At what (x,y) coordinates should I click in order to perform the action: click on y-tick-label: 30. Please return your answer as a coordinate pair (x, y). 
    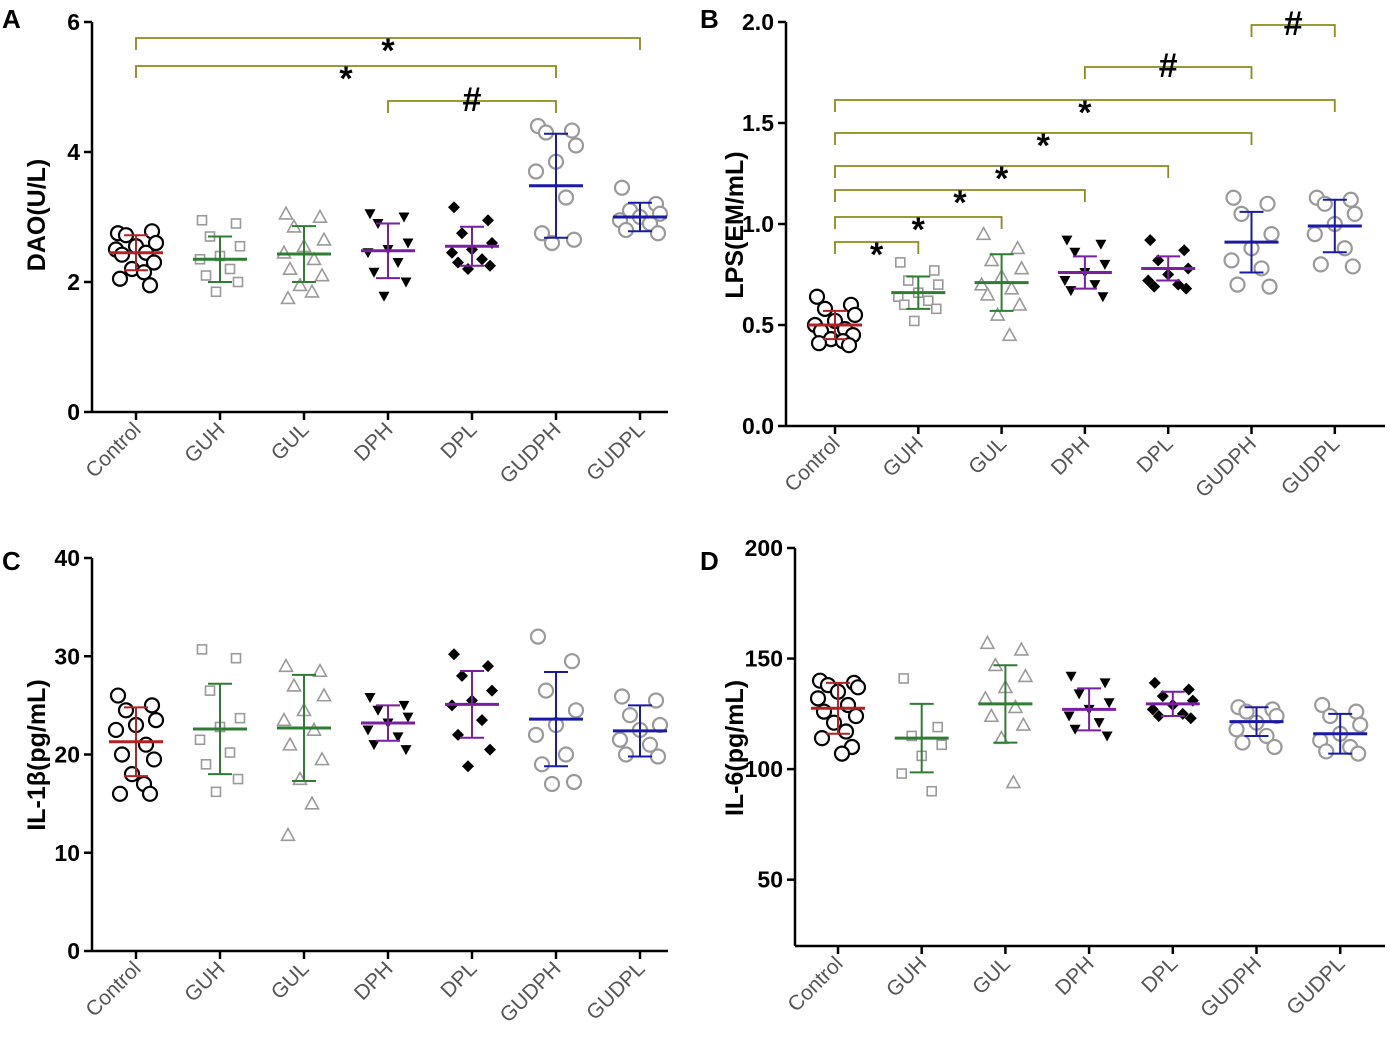
    Looking at the image, I should click on (67, 656).